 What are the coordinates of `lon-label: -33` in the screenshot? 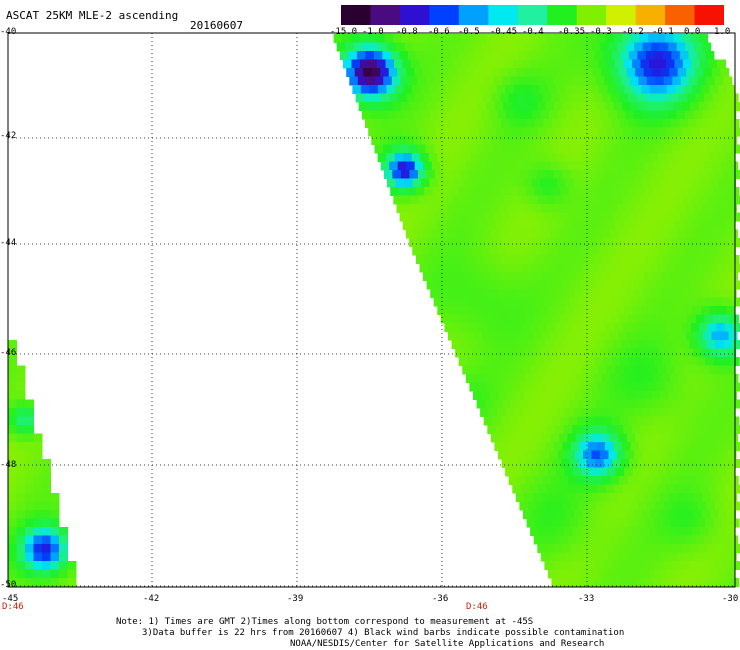 It's located at (586, 599).